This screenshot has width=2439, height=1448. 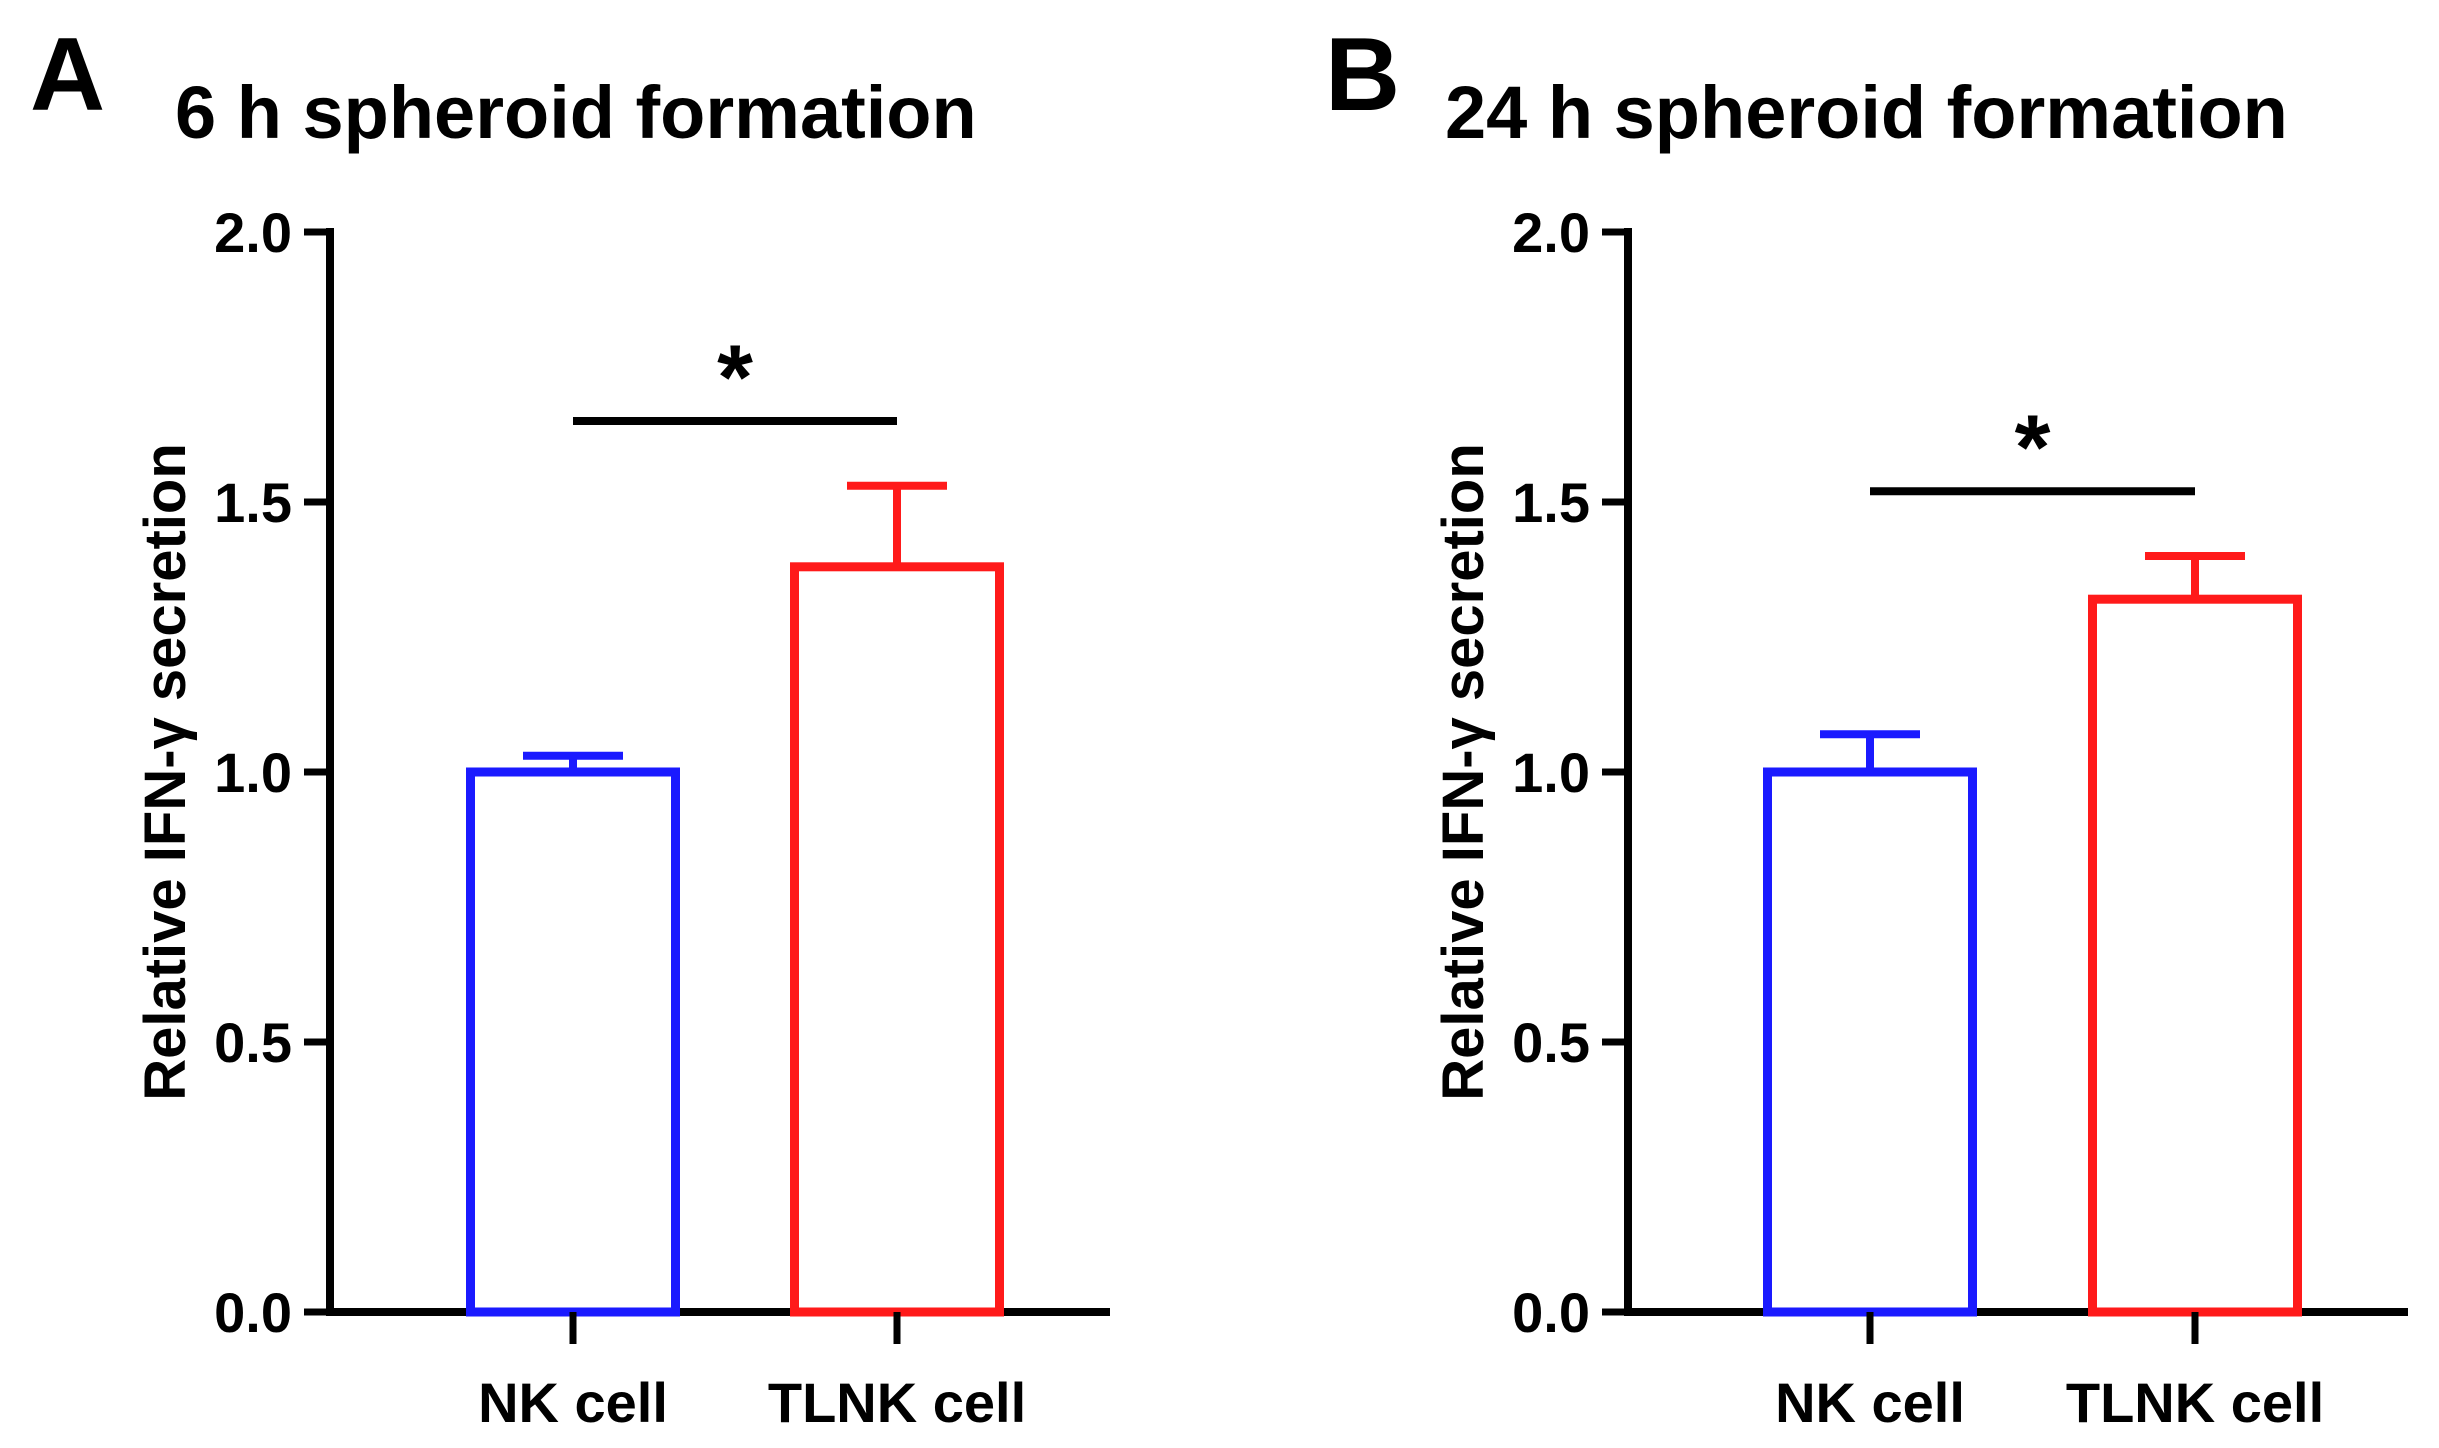 What do you see at coordinates (1866, 112) in the screenshot?
I see `chart-title: 24 h spheroid formation` at bounding box center [1866, 112].